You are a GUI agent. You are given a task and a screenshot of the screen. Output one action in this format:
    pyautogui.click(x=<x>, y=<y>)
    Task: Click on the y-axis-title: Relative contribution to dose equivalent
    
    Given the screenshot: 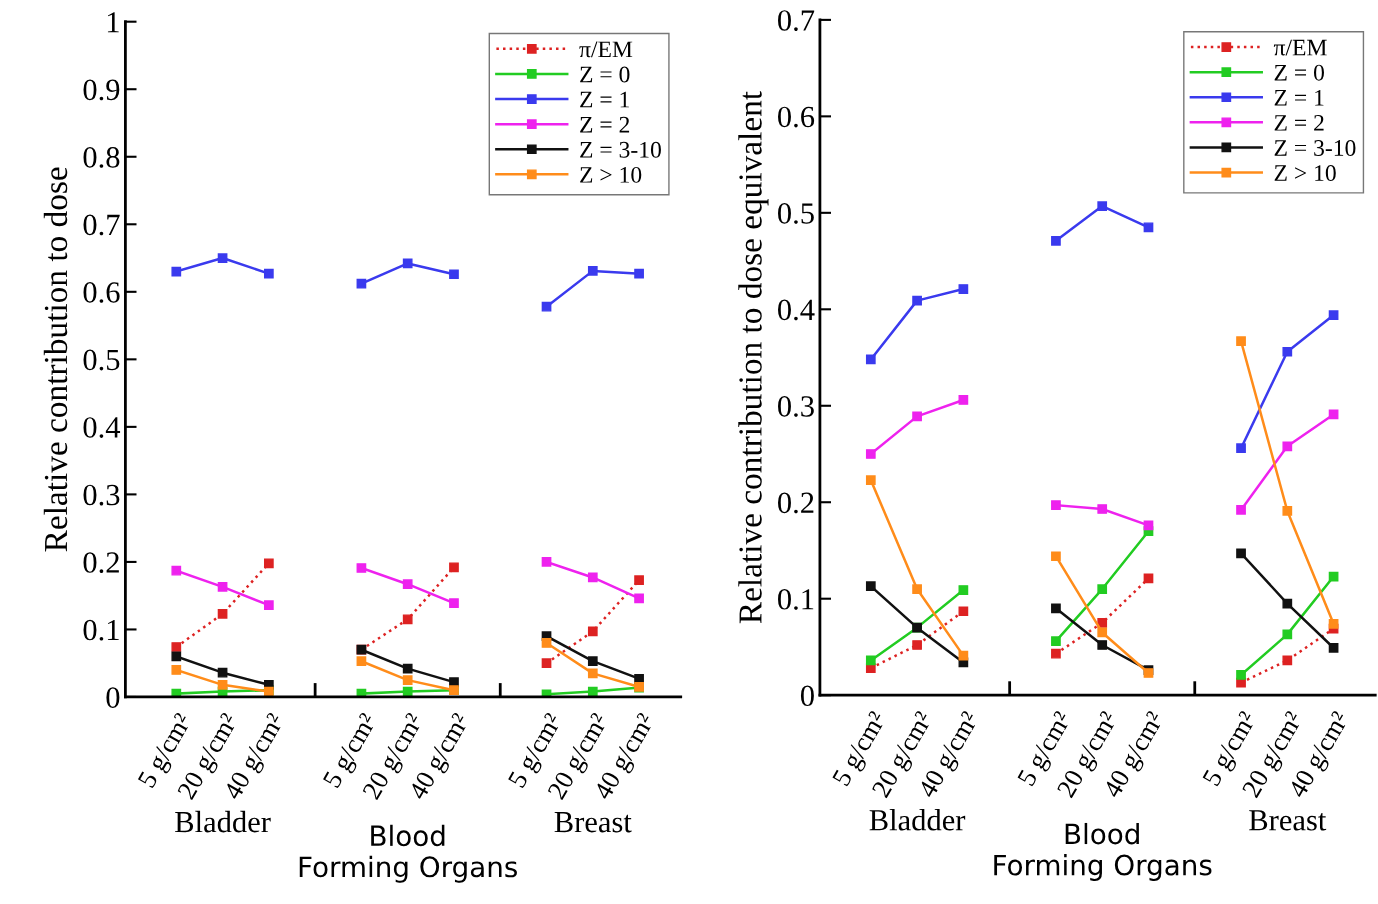 What is the action you would take?
    pyautogui.click(x=753, y=357)
    